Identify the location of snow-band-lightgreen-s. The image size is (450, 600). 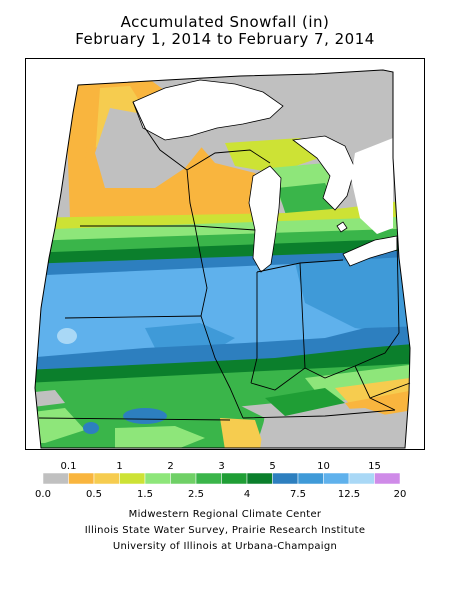
(160, 437).